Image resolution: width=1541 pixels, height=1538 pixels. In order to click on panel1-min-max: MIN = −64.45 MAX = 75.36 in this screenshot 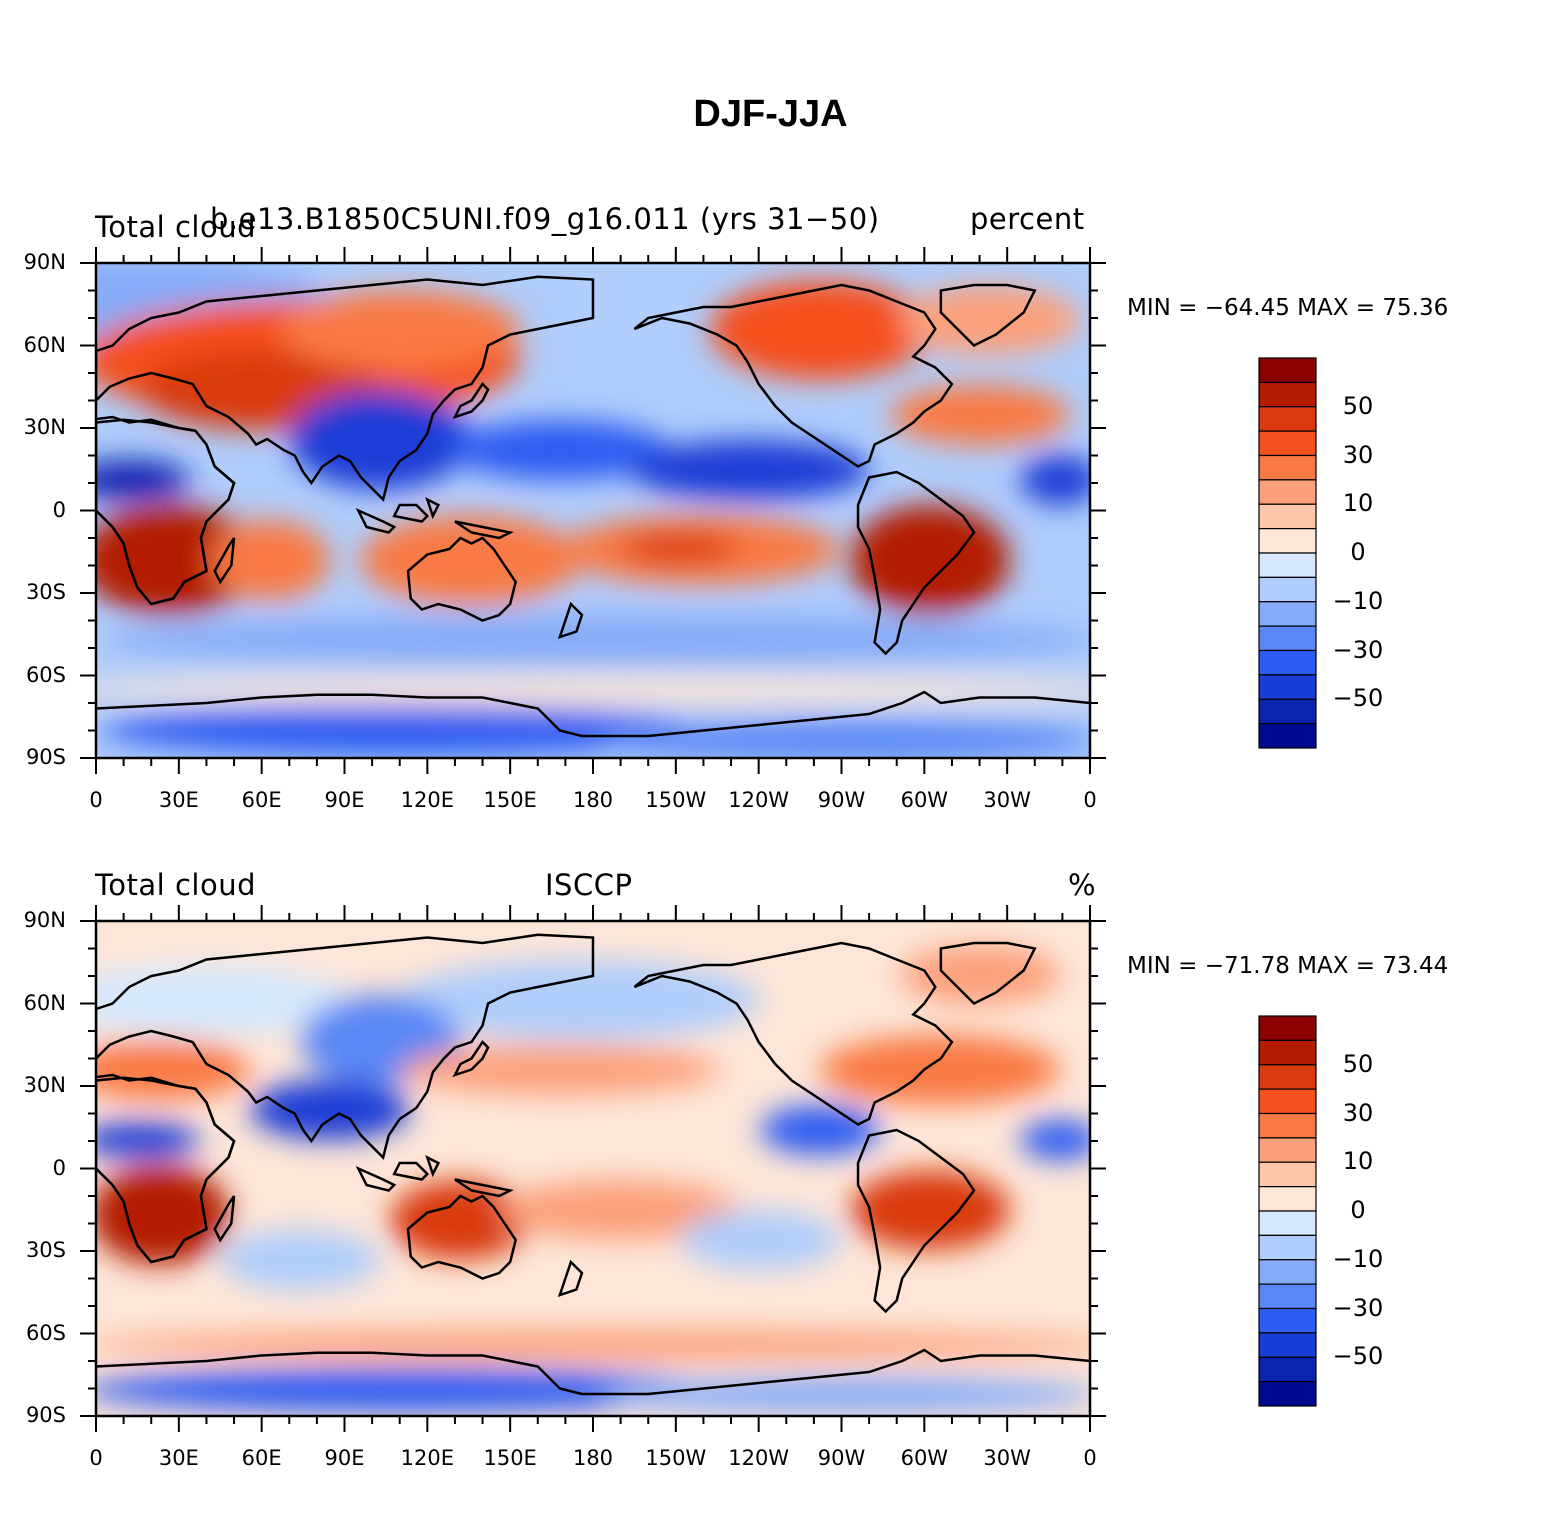, I will do `click(1288, 308)`.